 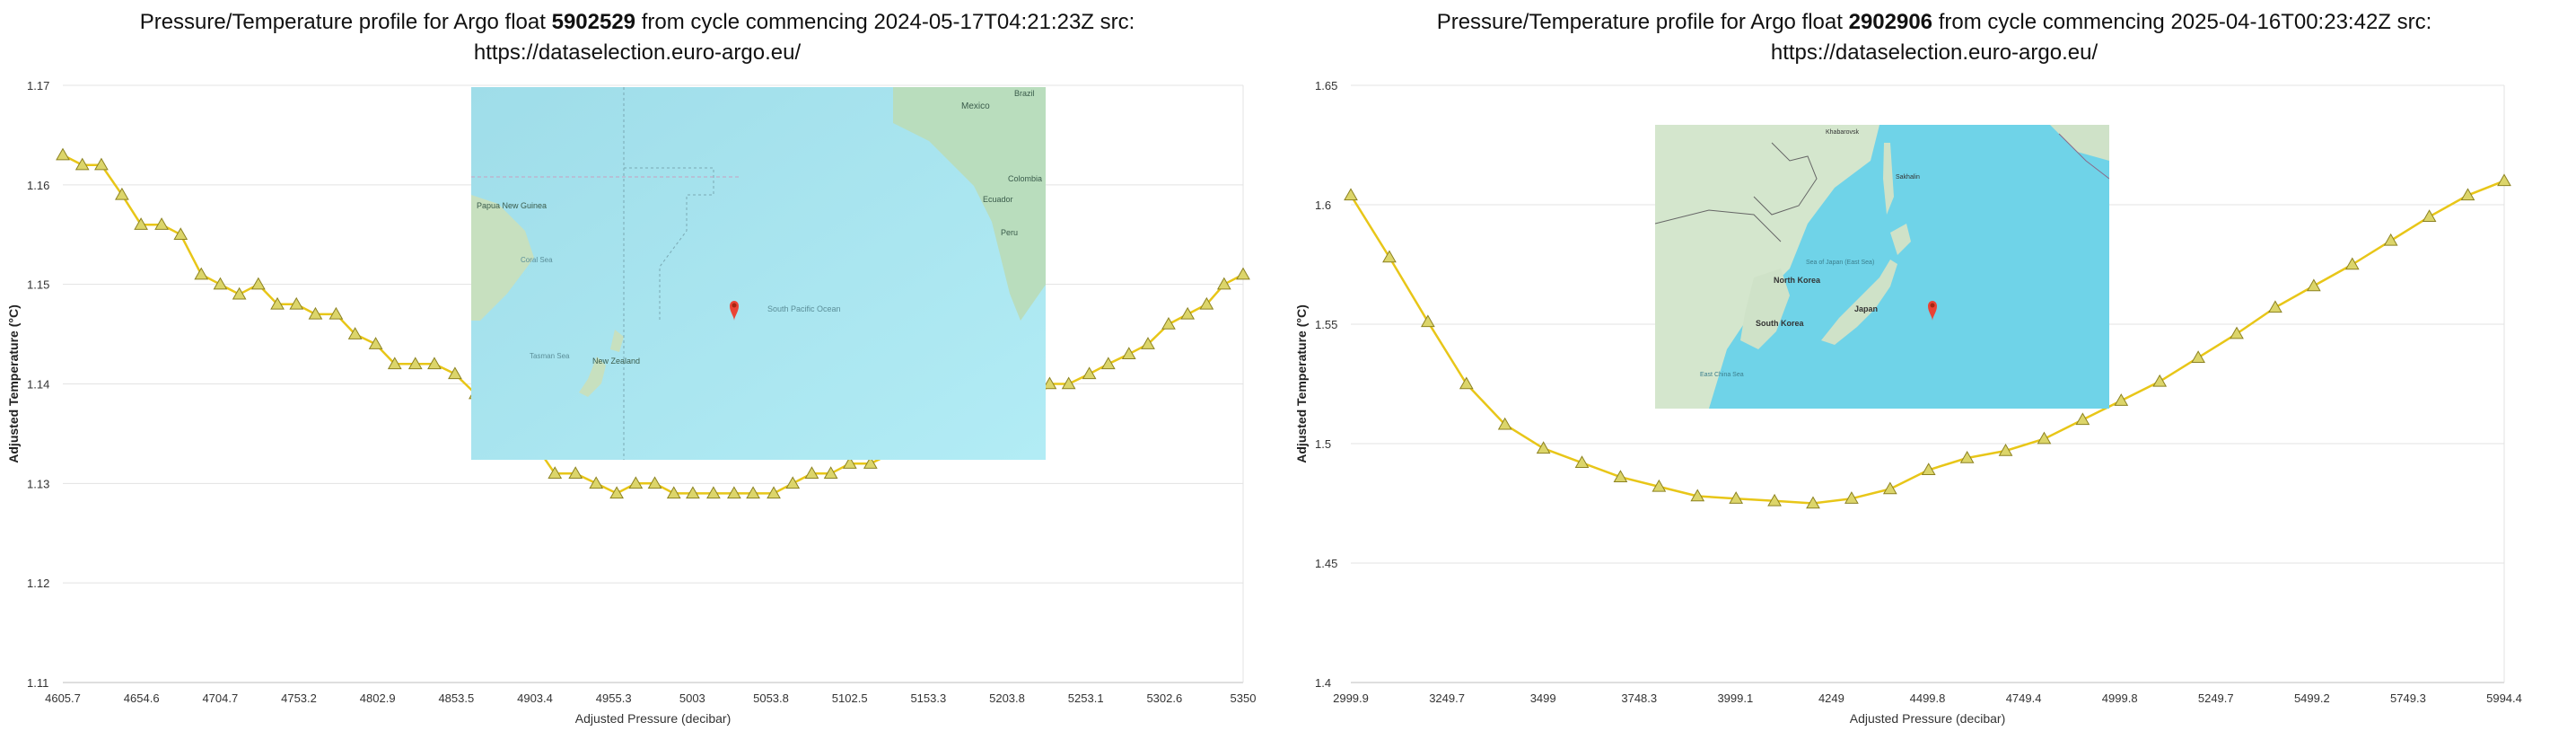 I want to click on x-tick-label: 4704.7, so click(x=220, y=698).